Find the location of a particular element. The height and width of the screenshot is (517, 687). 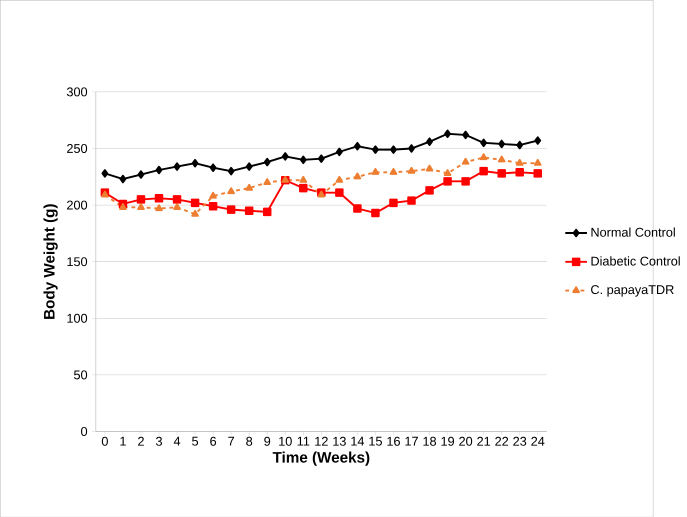

y-tick-label: 100 is located at coordinates (77, 318).